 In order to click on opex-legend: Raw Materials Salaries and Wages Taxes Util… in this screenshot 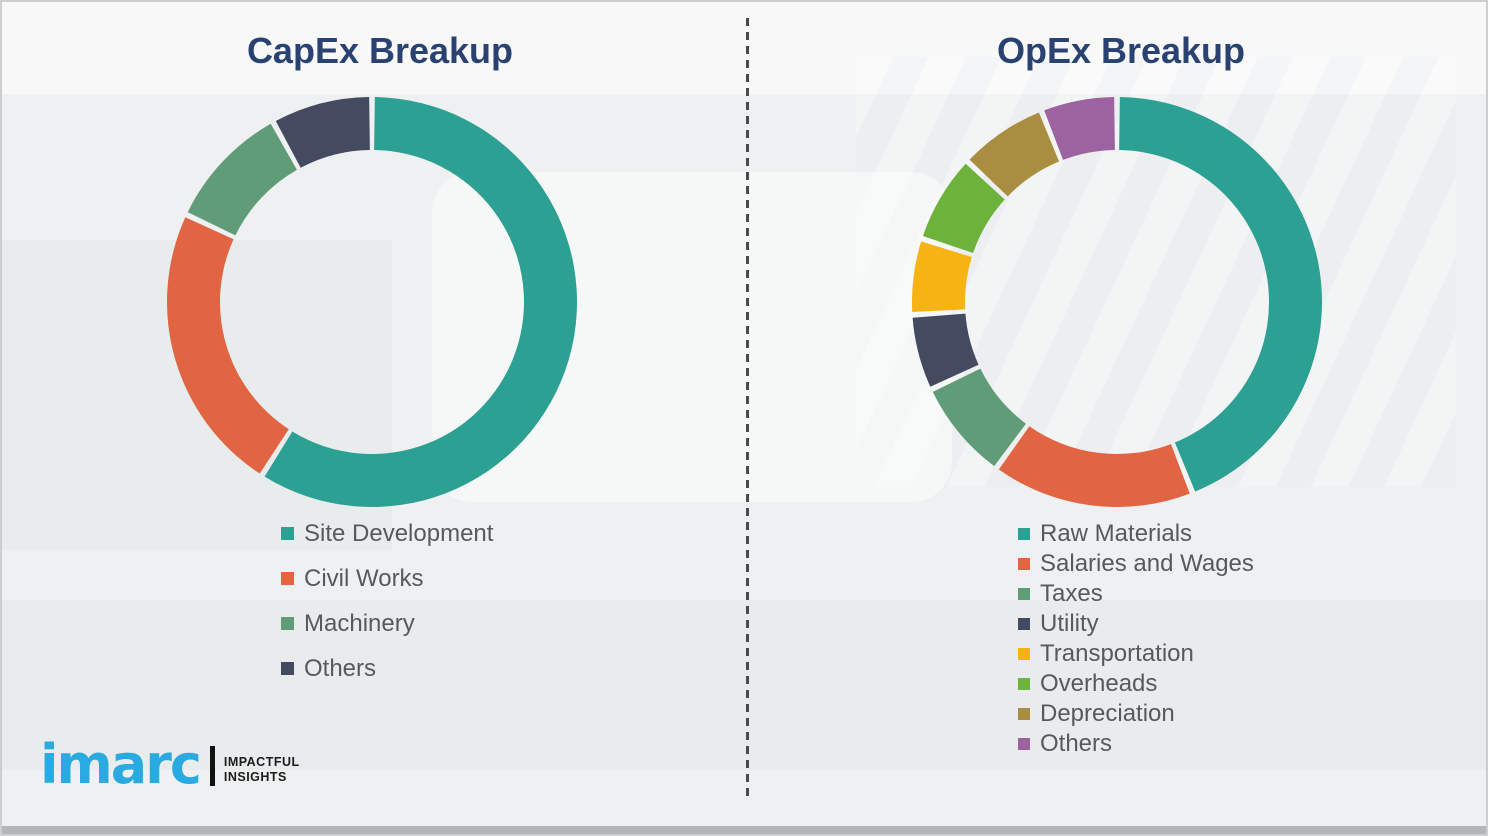, I will do `click(1136, 639)`.